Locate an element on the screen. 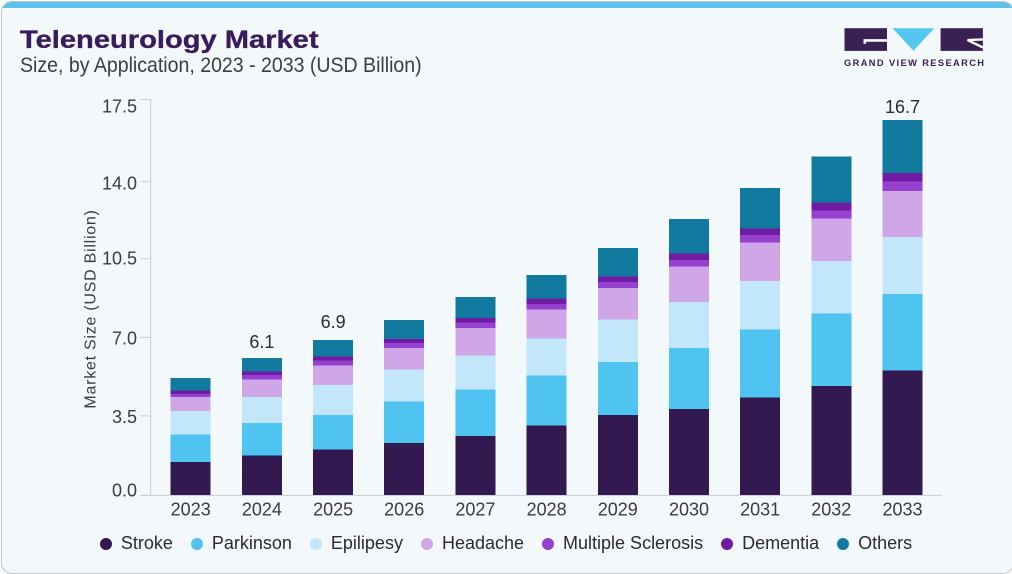 The image size is (1012, 574). svg-text: 6.9 is located at coordinates (333, 322).